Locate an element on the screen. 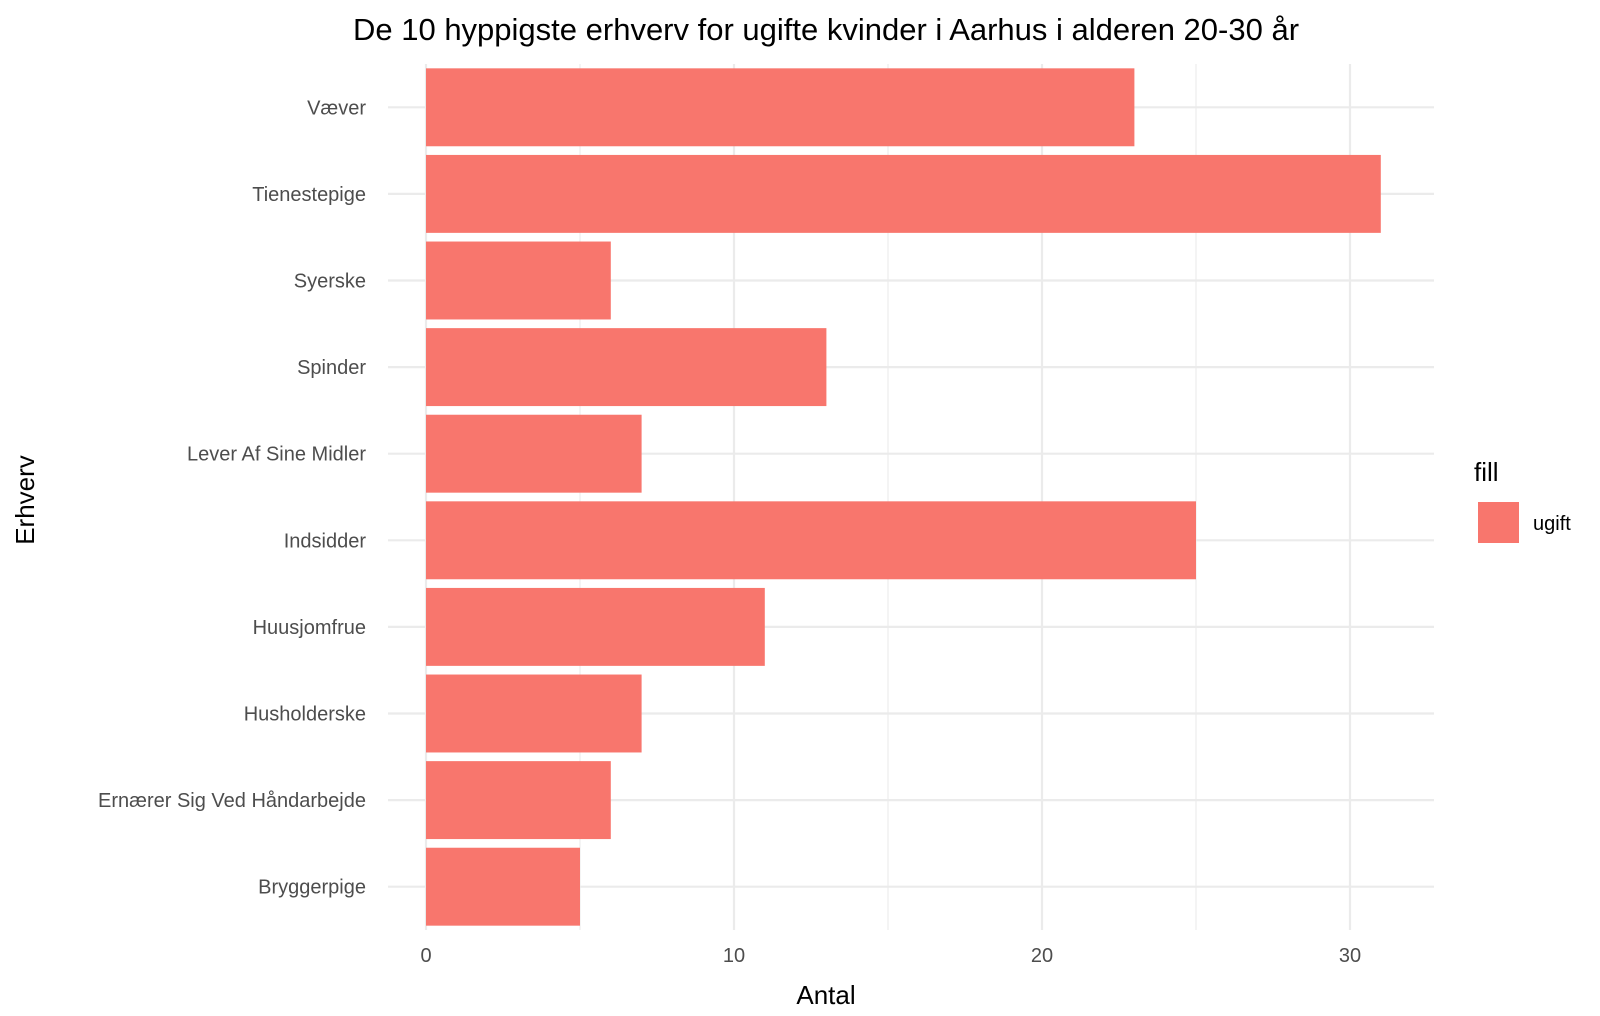  legend-label-ugift: ugift is located at coordinates (1552, 524).